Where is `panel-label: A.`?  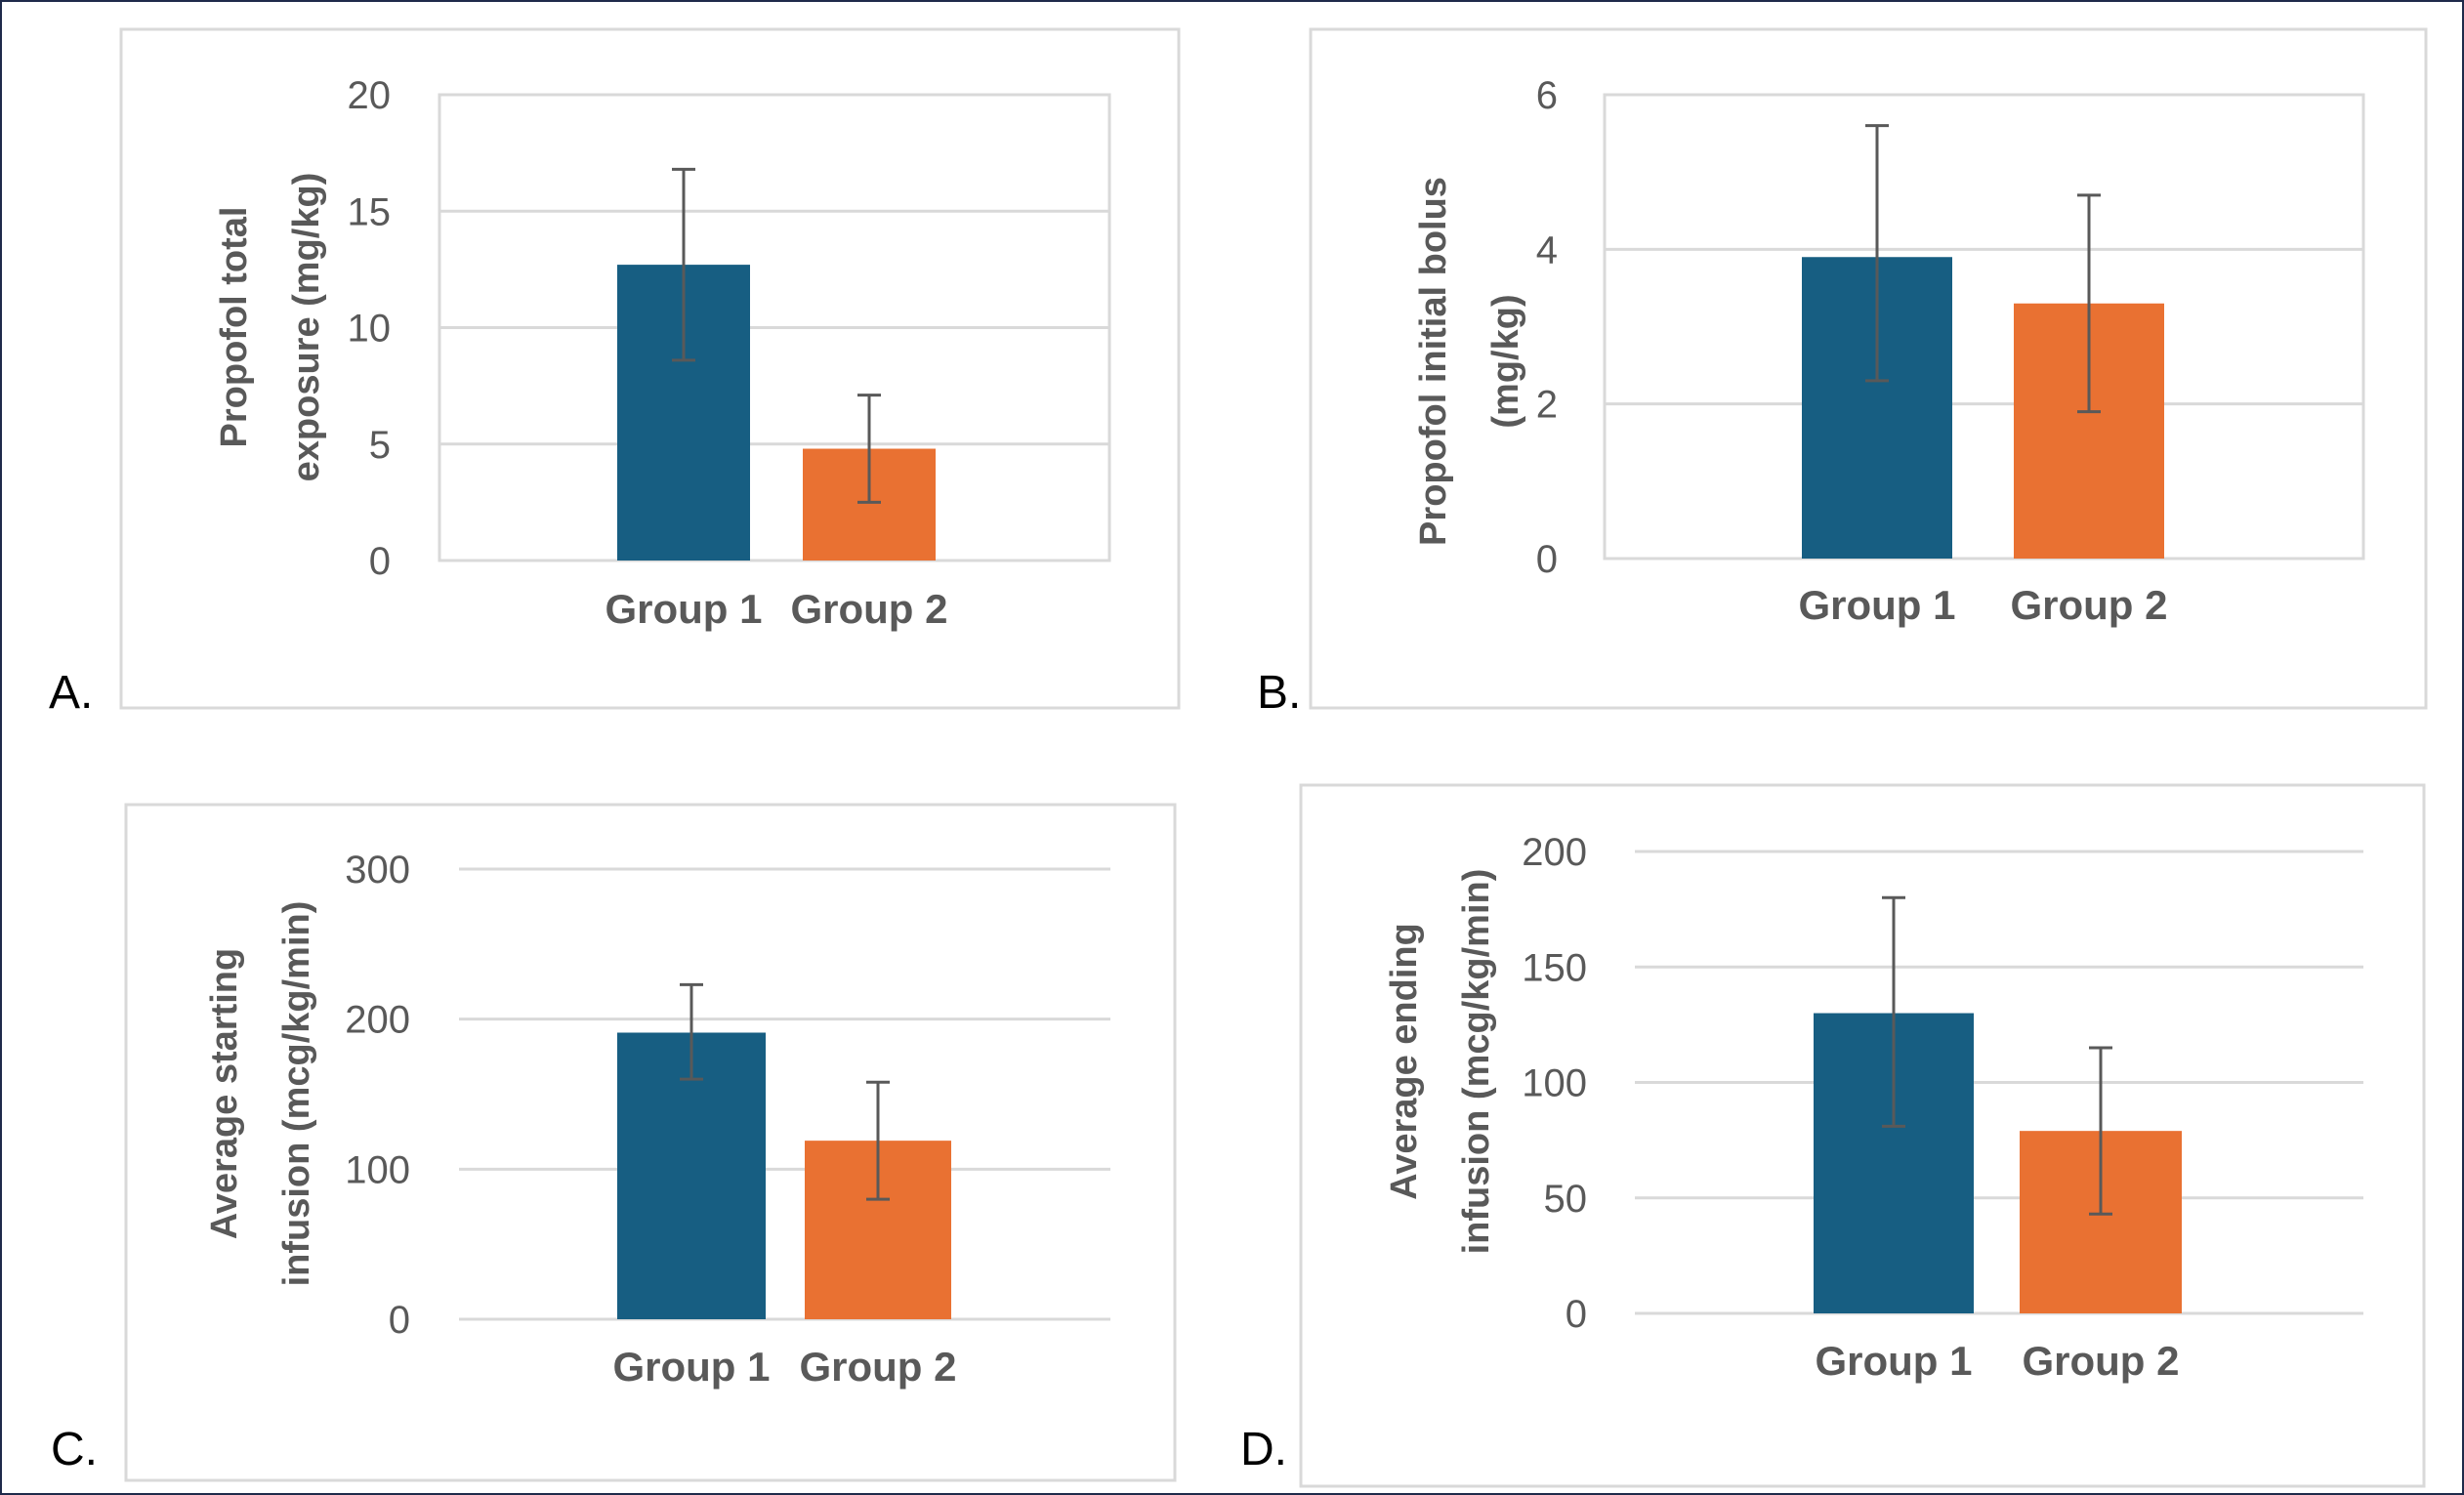 panel-label: A. is located at coordinates (71, 693).